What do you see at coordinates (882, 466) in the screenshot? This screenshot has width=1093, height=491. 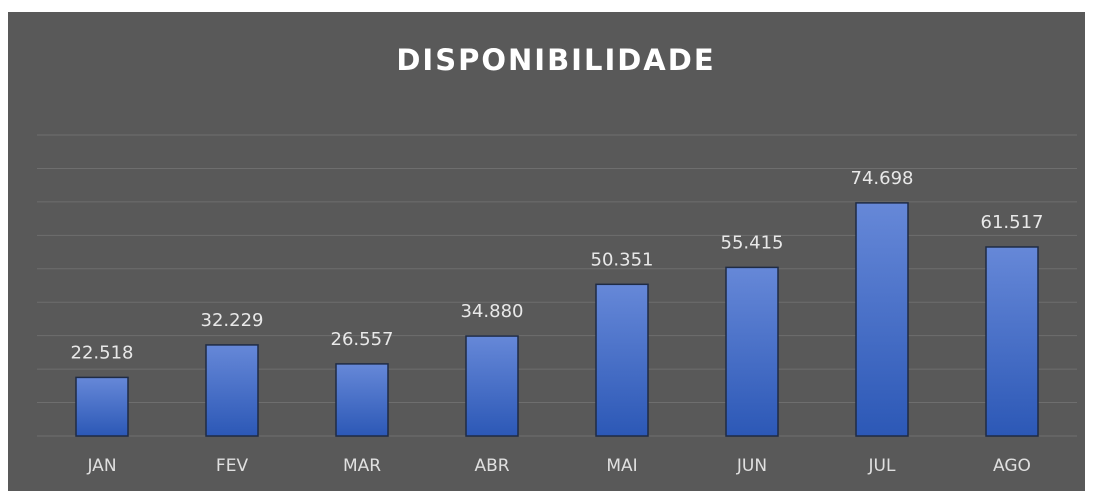 I see `x-tick-label: JUL` at bounding box center [882, 466].